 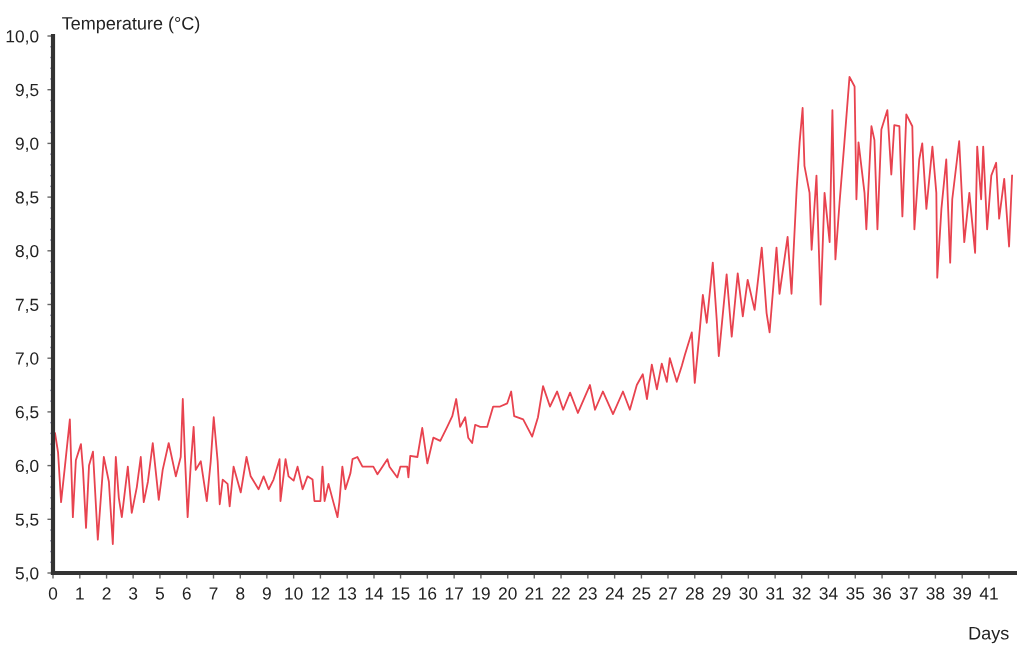 I want to click on x-tick-label: 32, so click(x=801, y=593).